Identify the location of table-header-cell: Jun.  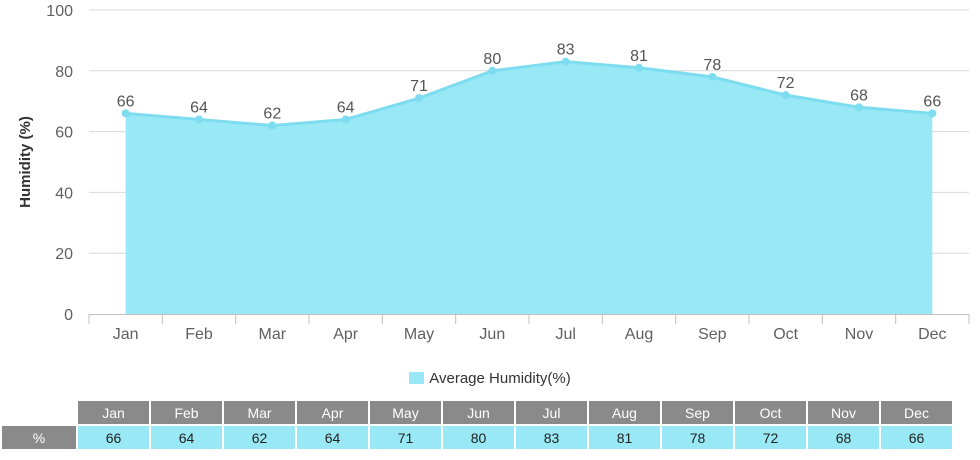
(478, 412).